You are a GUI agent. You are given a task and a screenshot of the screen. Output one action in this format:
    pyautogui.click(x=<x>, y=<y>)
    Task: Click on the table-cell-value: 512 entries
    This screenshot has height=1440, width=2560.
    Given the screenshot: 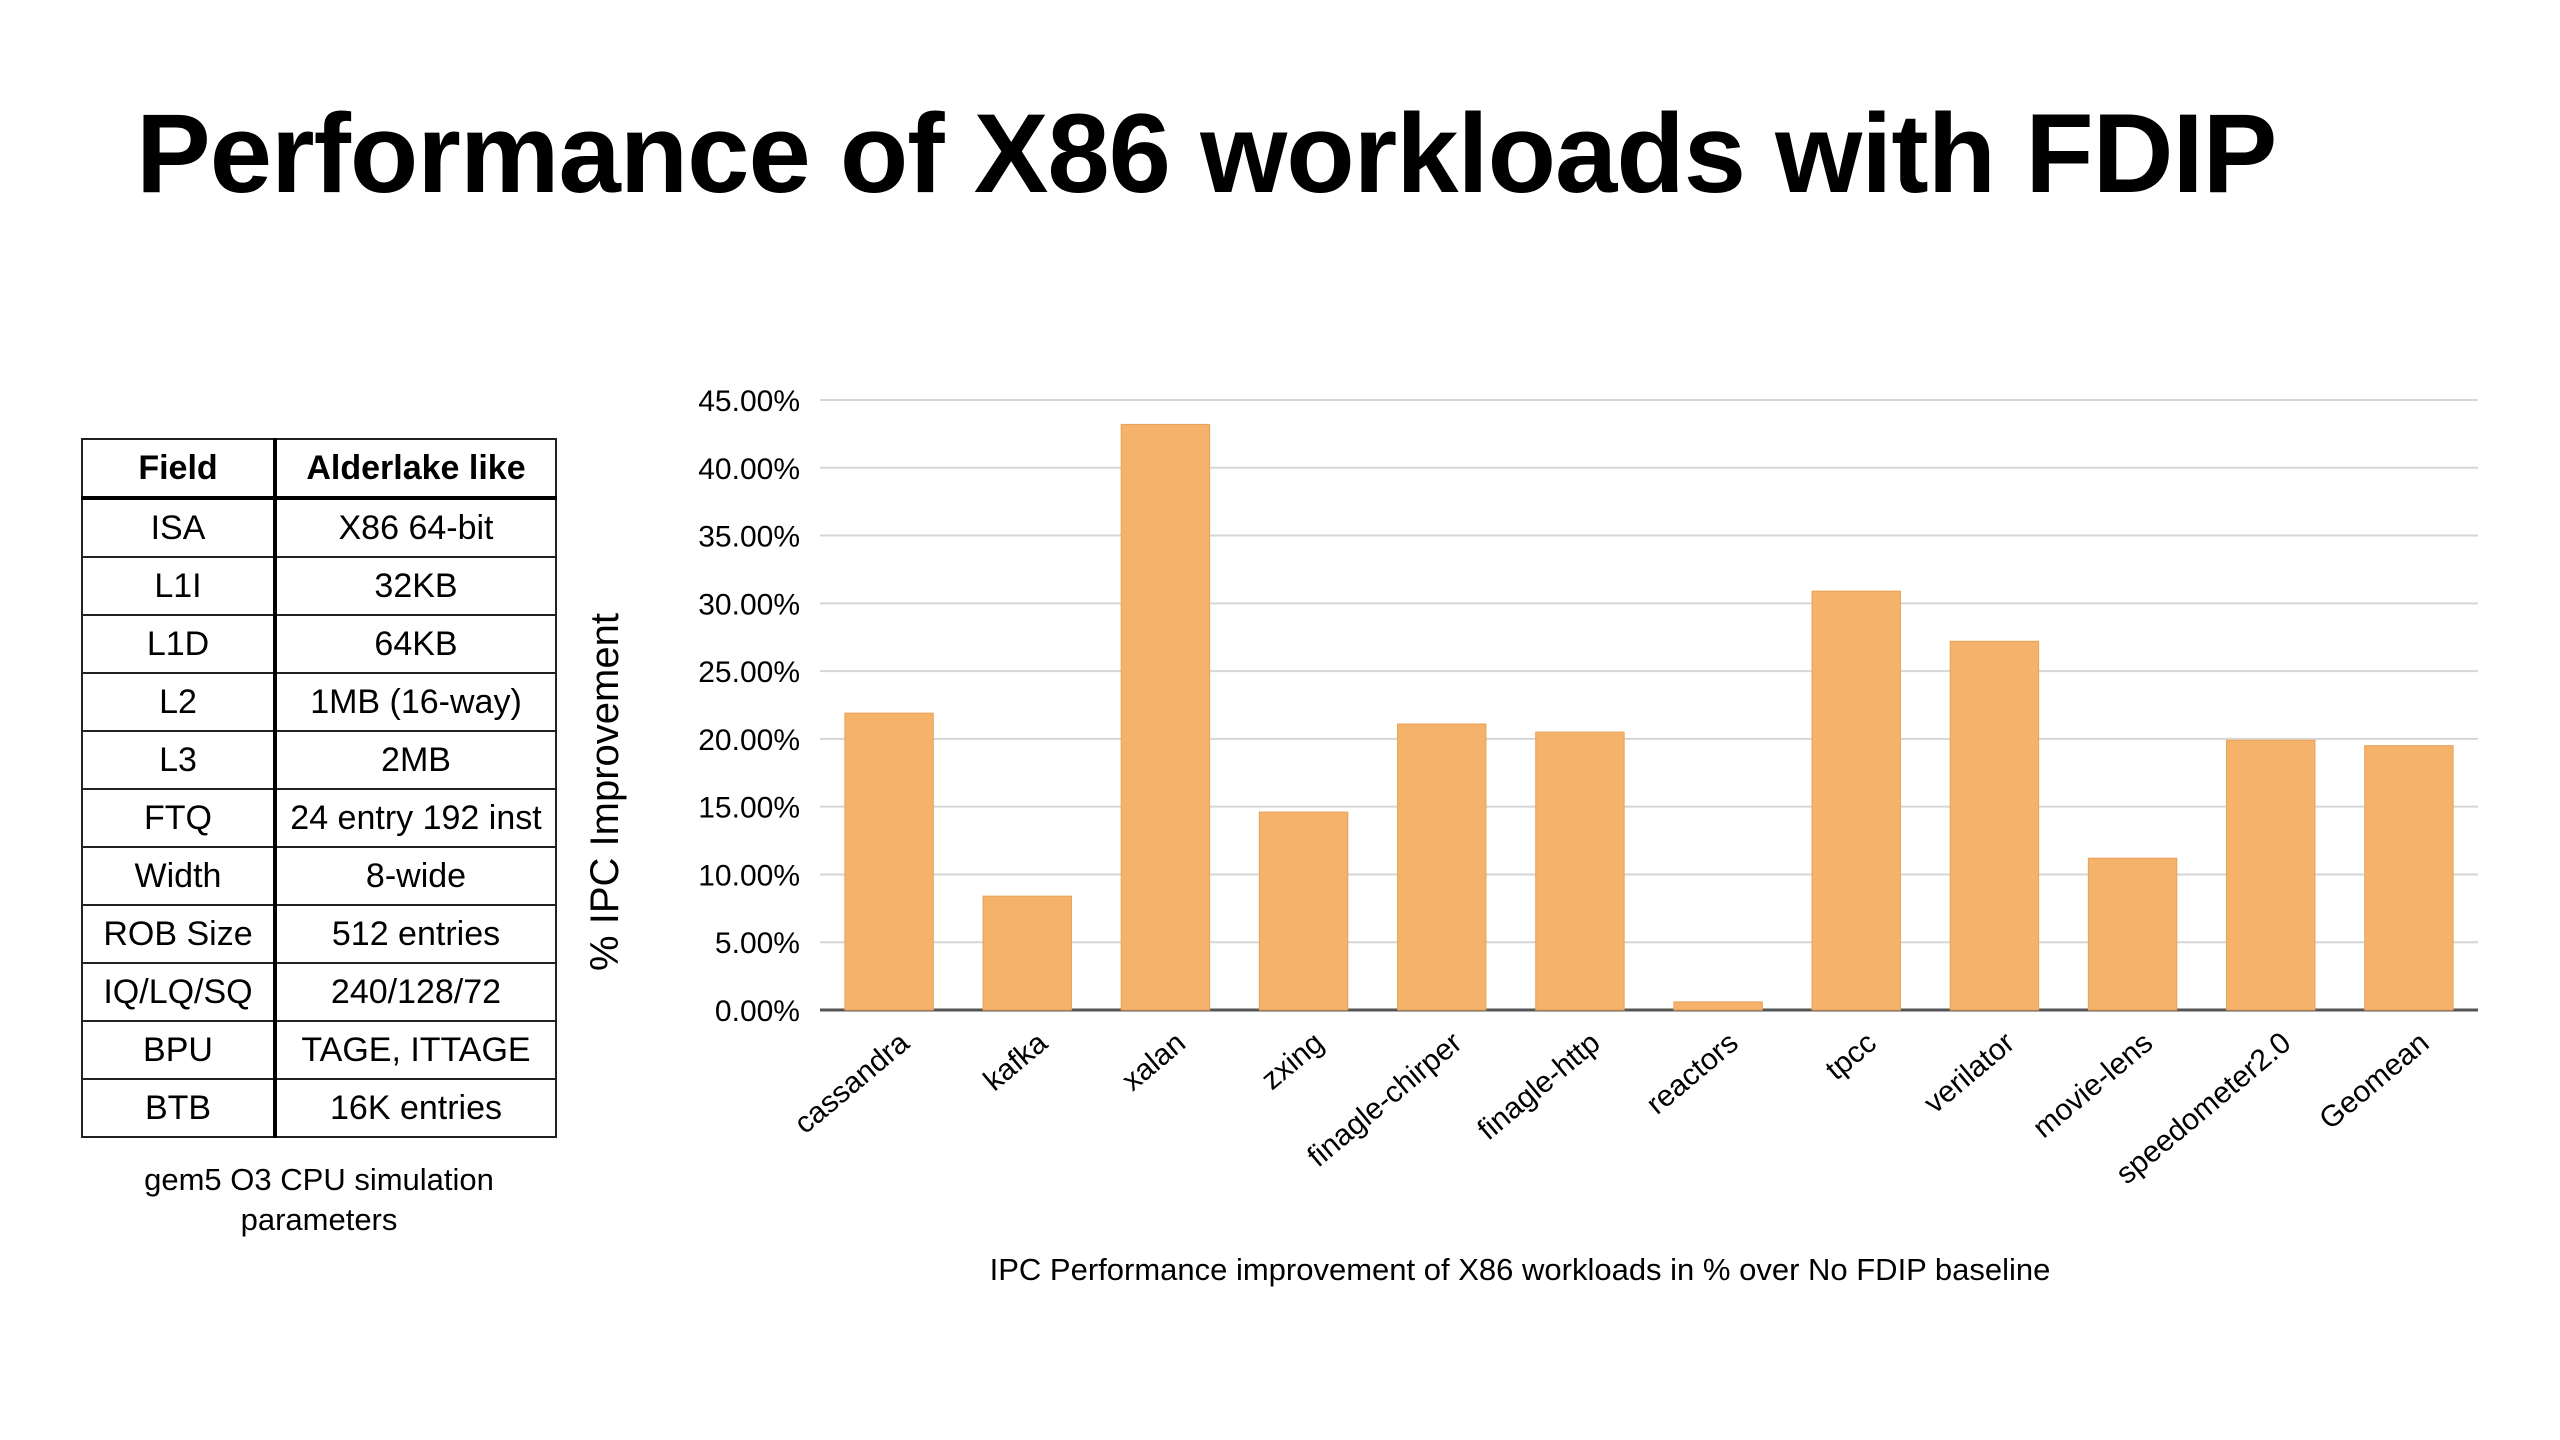 What is the action you would take?
    pyautogui.click(x=415, y=934)
    